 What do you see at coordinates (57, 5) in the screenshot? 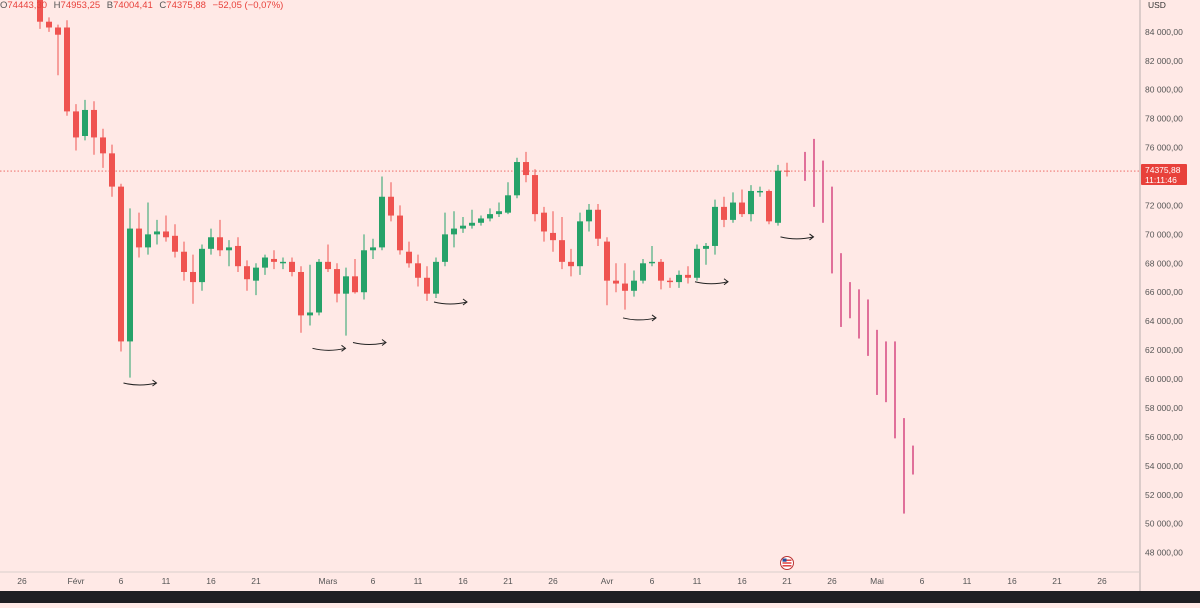
I see `ohlc-high-label: H` at bounding box center [57, 5].